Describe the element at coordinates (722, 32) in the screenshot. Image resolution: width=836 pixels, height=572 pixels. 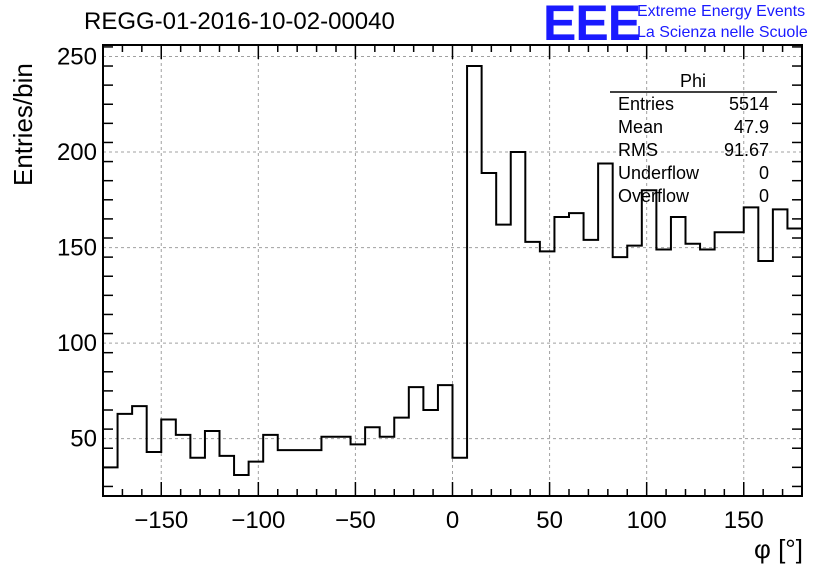
I see `logo-tagline-line2: La Scienza nelle Scuole` at that location.